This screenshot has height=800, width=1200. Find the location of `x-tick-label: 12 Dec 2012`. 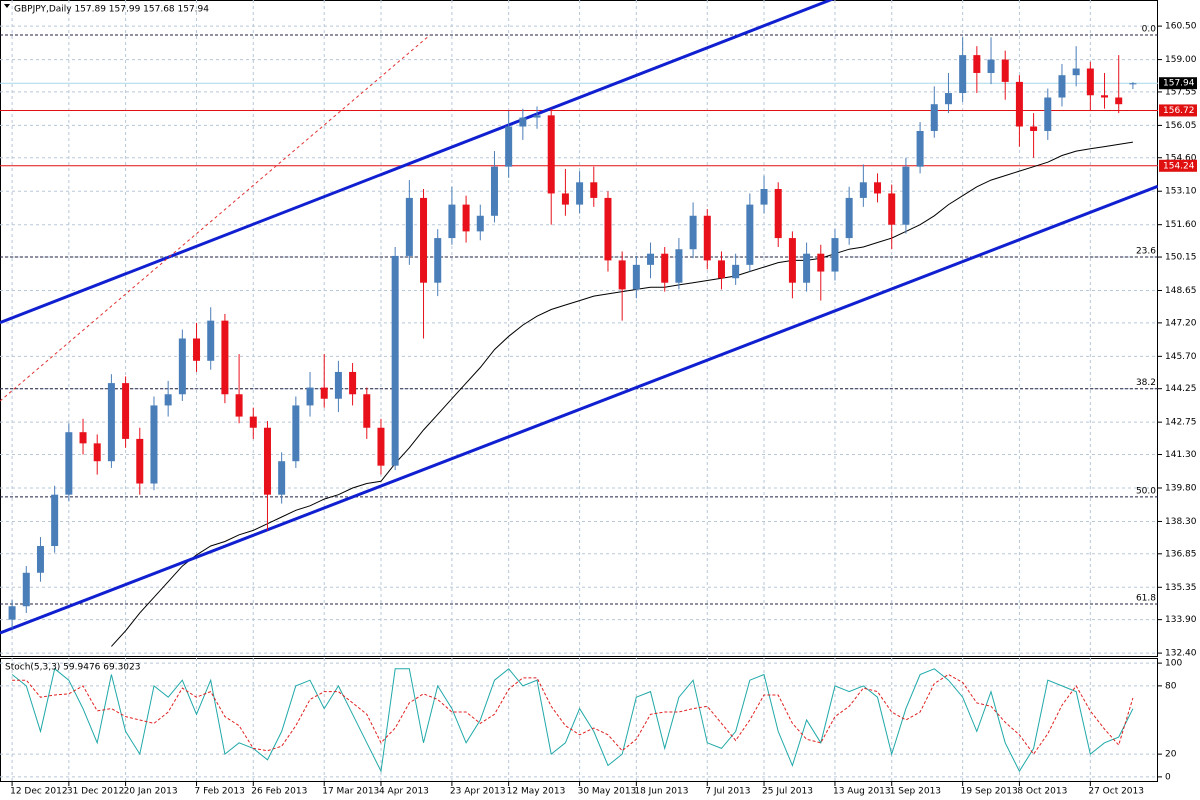

x-tick-label: 12 Dec 2012 is located at coordinates (39, 792).